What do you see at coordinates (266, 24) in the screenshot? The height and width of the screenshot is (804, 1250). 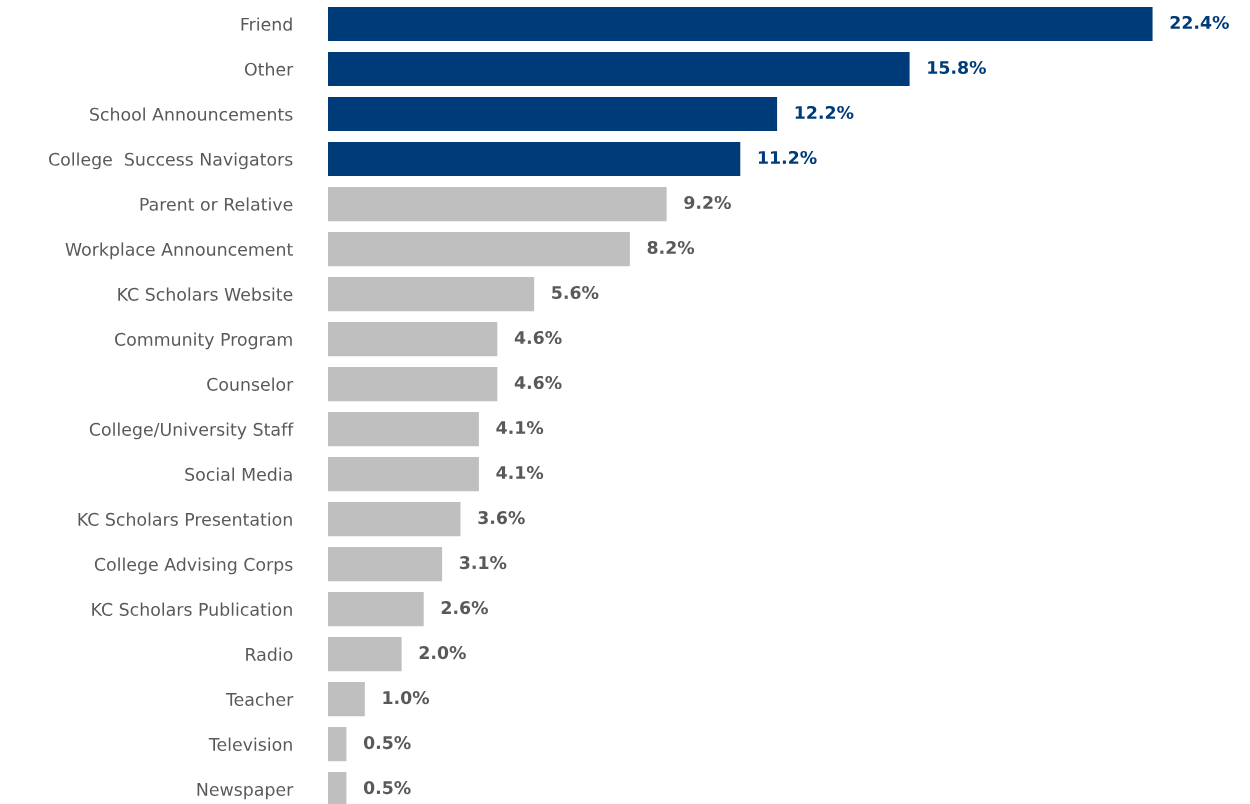 I see `y-tick-label: Friend` at bounding box center [266, 24].